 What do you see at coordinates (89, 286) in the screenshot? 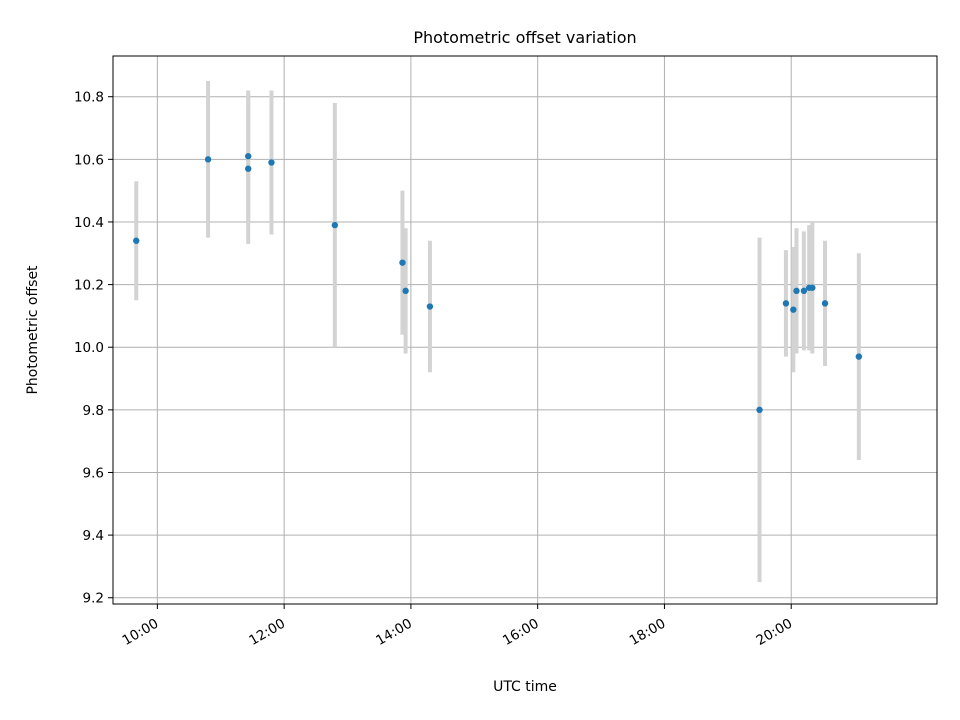
I see `y-tick-label: 10.2` at bounding box center [89, 286].